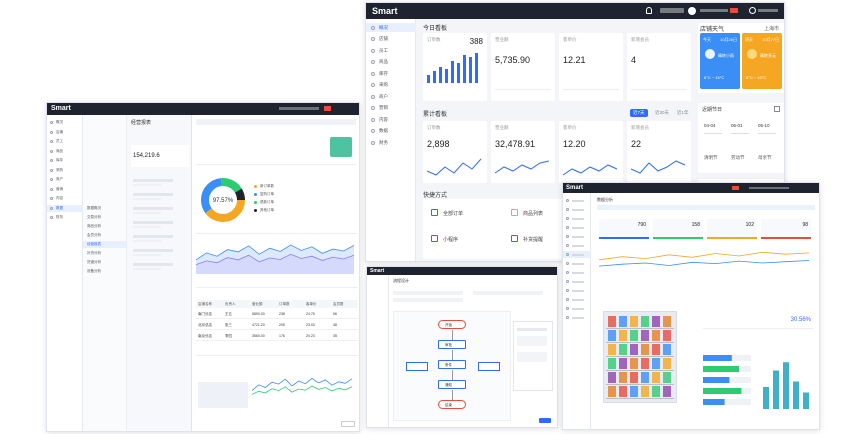  I want to click on table-header: 营业额, so click(257, 304).